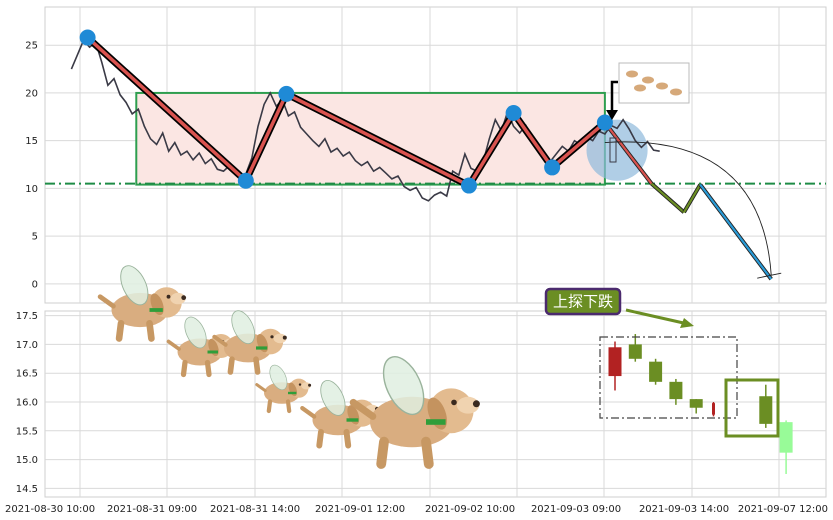  What do you see at coordinates (27, 460) in the screenshot?
I see `lower-y-tick-label: 15.0` at bounding box center [27, 460].